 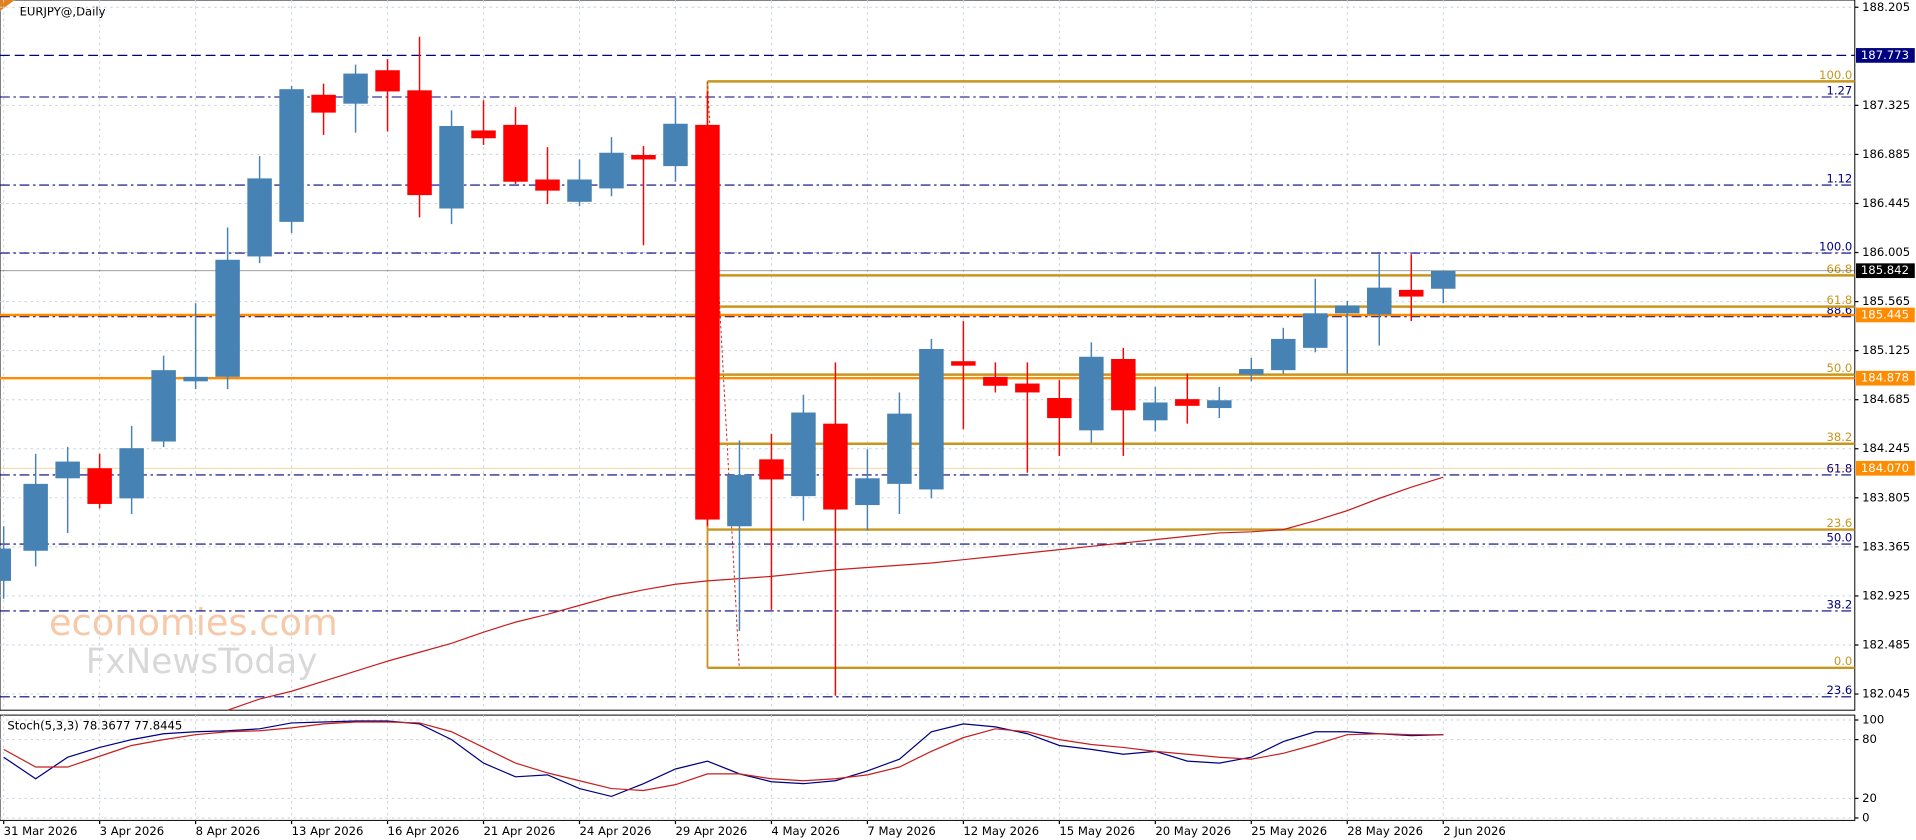 I want to click on x-tick-label: 3 Apr 2026, so click(x=132, y=831).